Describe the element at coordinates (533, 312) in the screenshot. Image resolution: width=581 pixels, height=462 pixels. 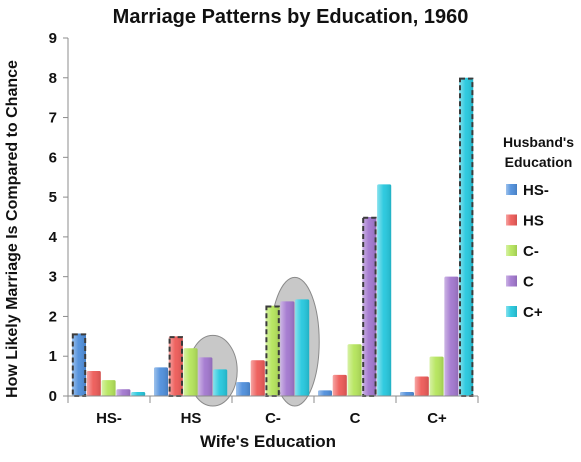
I see `legend-label: C+` at that location.